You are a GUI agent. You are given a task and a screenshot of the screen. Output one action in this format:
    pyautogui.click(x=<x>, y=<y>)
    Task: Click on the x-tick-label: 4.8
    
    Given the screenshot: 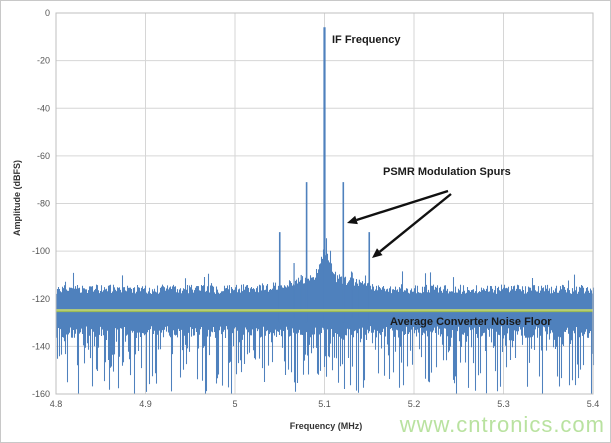 What is the action you would take?
    pyautogui.click(x=56, y=404)
    